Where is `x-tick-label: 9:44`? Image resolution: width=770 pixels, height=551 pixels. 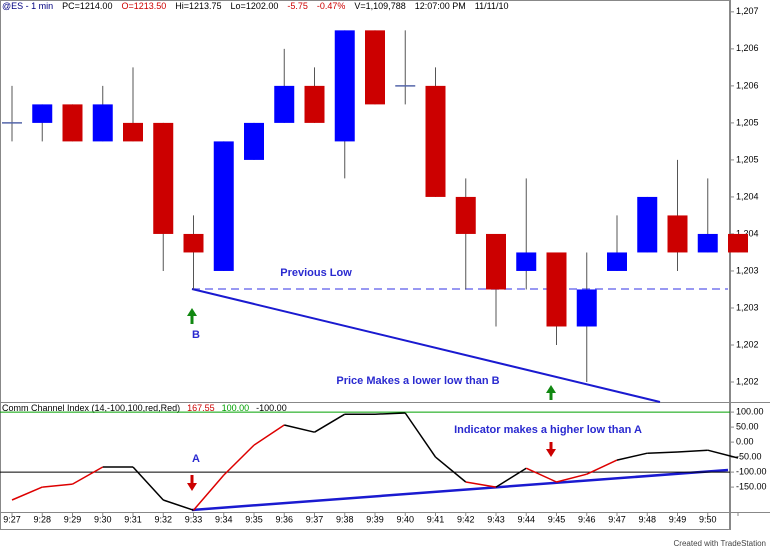 x-tick-label: 9:44 is located at coordinates (526, 519).